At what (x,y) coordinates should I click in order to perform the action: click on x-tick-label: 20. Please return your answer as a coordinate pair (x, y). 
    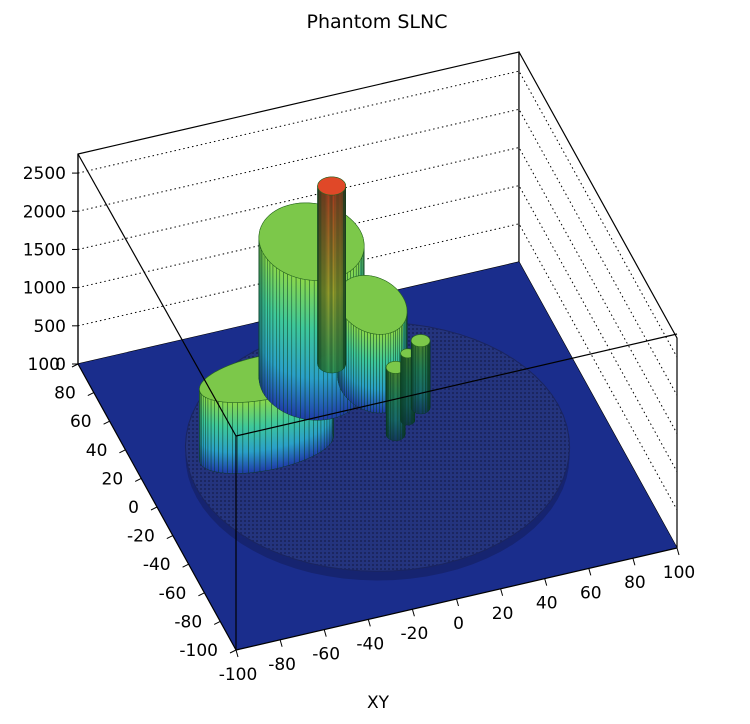
    Looking at the image, I should click on (503, 614).